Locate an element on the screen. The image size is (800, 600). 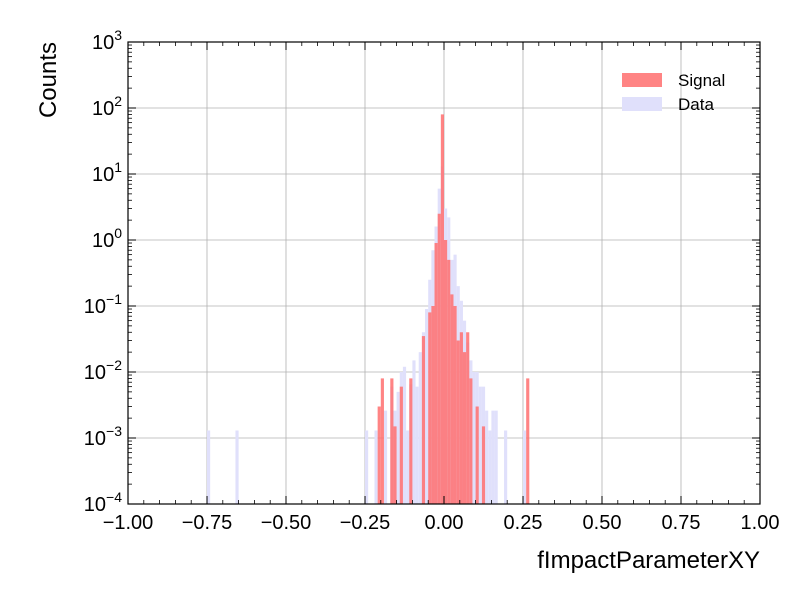
y-tick-label: 10³ is located at coordinates (107, 40).